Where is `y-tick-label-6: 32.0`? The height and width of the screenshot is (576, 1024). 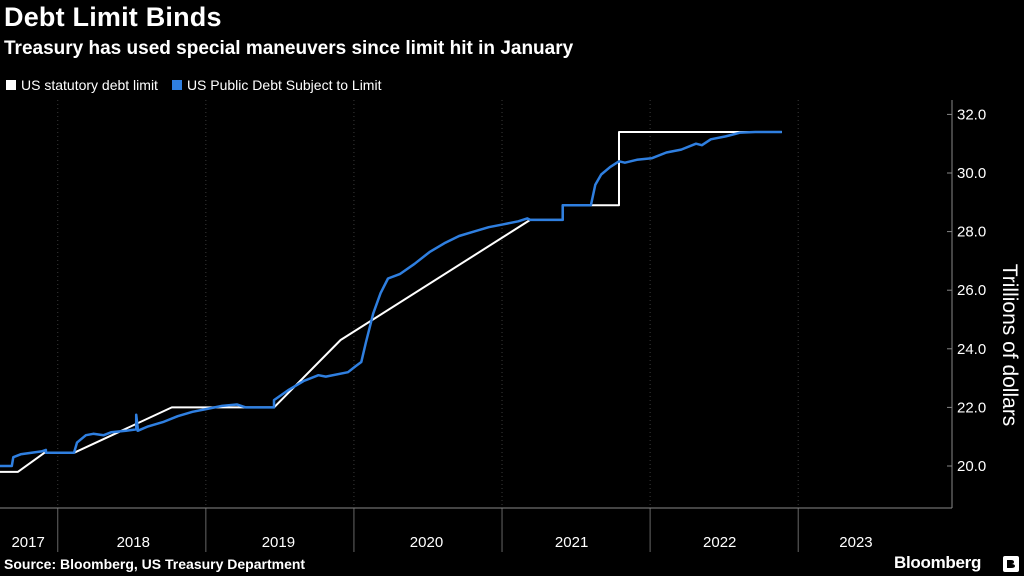 y-tick-label-6: 32.0 is located at coordinates (971, 114).